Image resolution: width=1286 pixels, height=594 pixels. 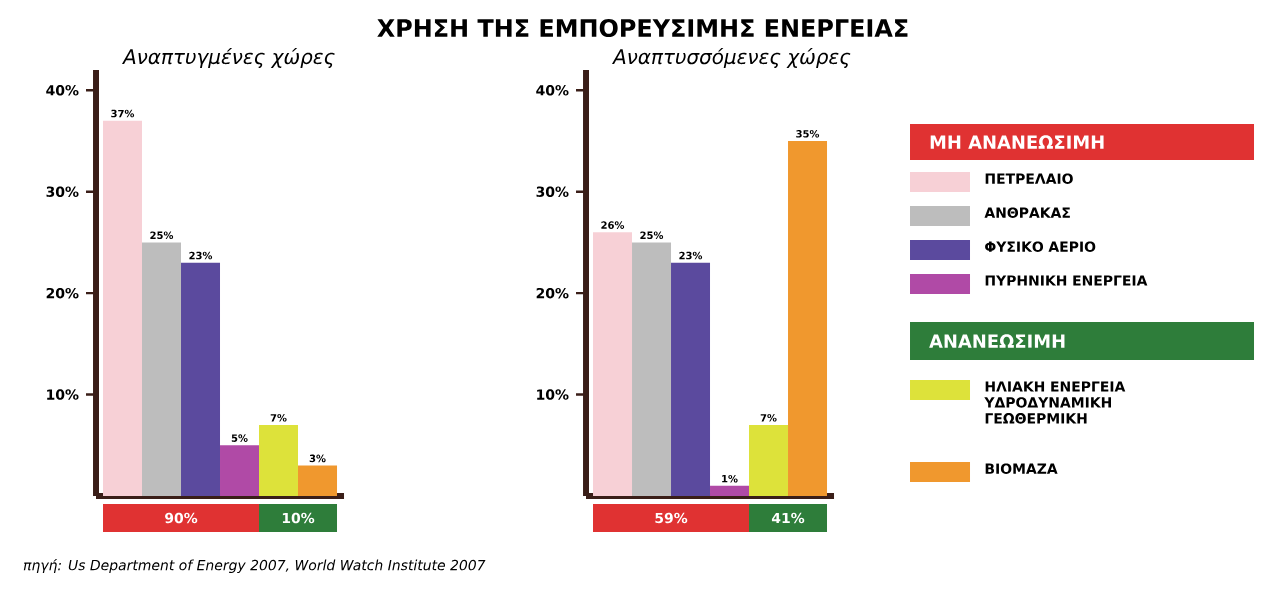 What do you see at coordinates (228, 58) in the screenshot?
I see `chart-subtitle: Αναπτυγμένες χώρες` at bounding box center [228, 58].